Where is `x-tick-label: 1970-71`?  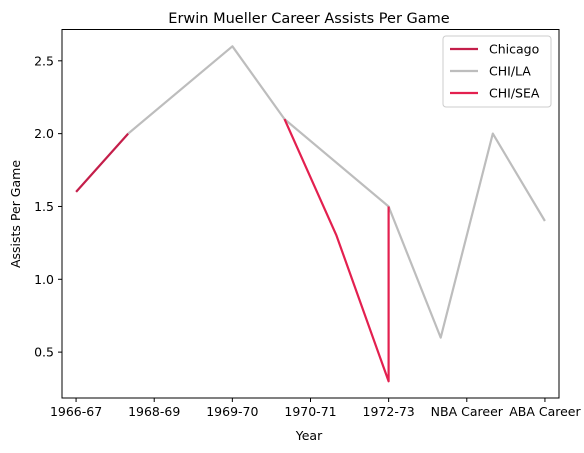
x-tick-label: 1970-71 is located at coordinates (310, 411).